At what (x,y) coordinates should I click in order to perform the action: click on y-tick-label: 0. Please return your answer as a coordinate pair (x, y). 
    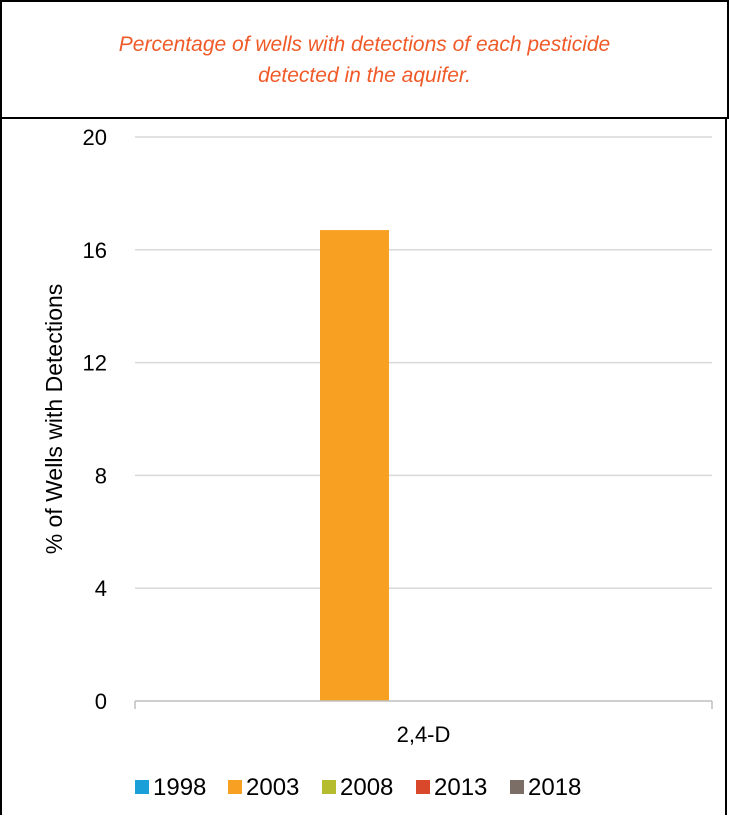
    Looking at the image, I should click on (101, 701).